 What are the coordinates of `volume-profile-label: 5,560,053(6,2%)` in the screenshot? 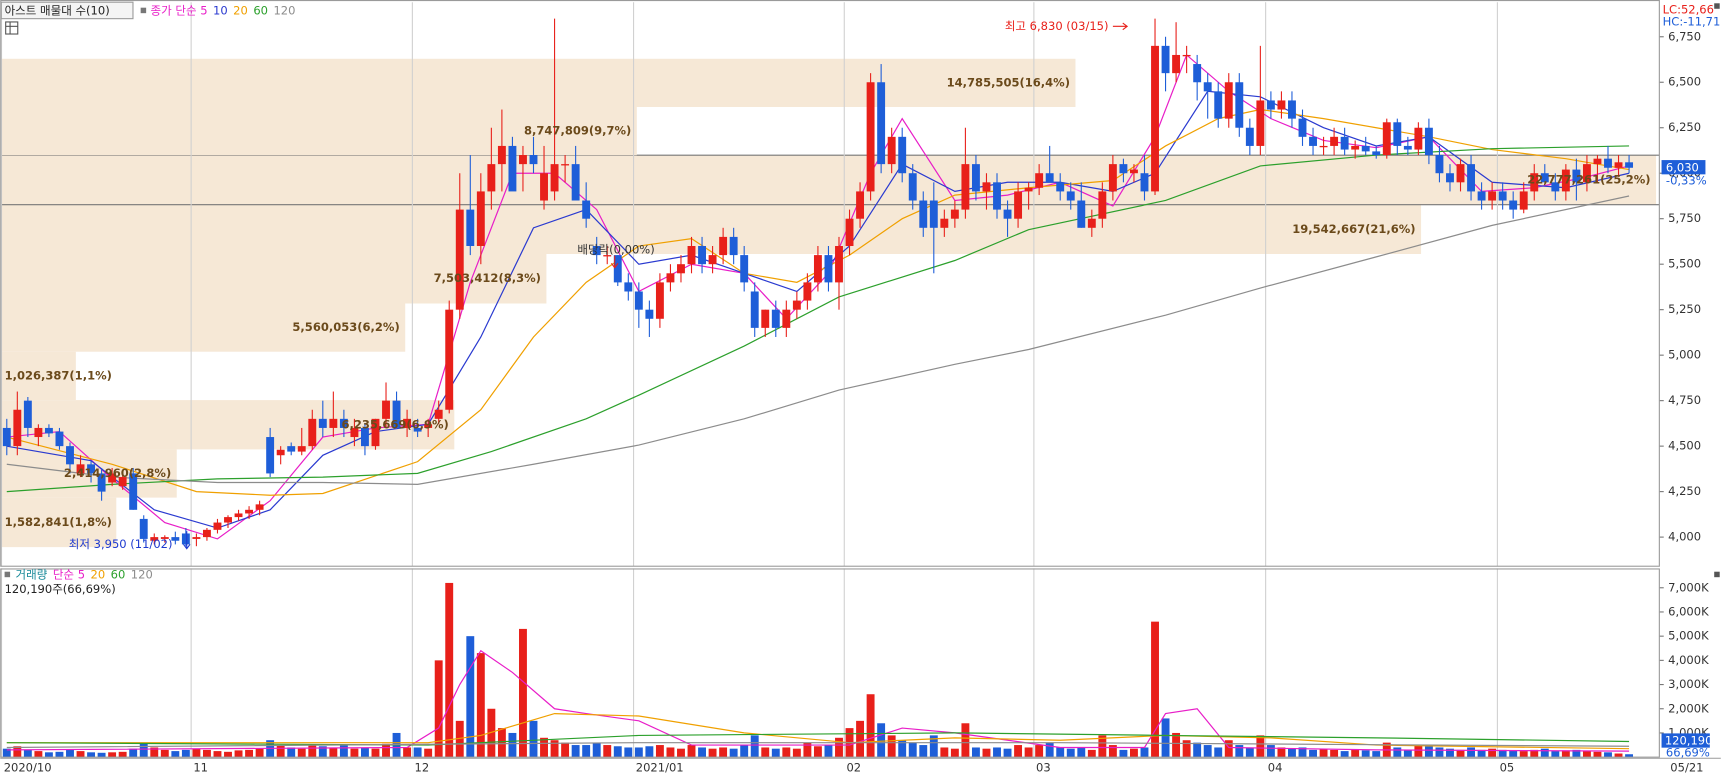 It's located at (345, 327).